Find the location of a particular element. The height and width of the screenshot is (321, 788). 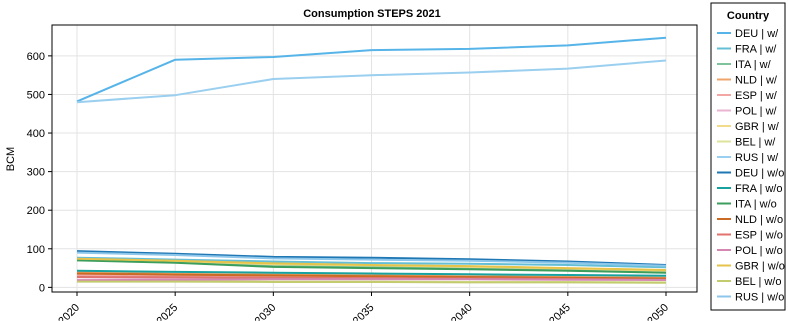

x-tick-label: 2045 is located at coordinates (560, 311).